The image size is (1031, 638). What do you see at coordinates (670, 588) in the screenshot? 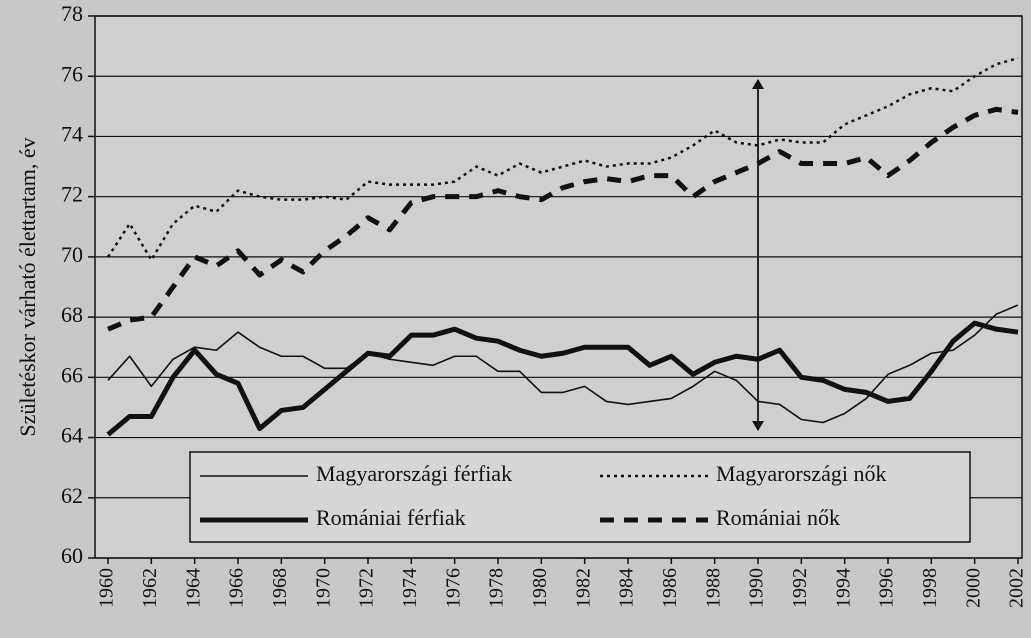
I see `x-tick-label: 1986` at bounding box center [670, 588].